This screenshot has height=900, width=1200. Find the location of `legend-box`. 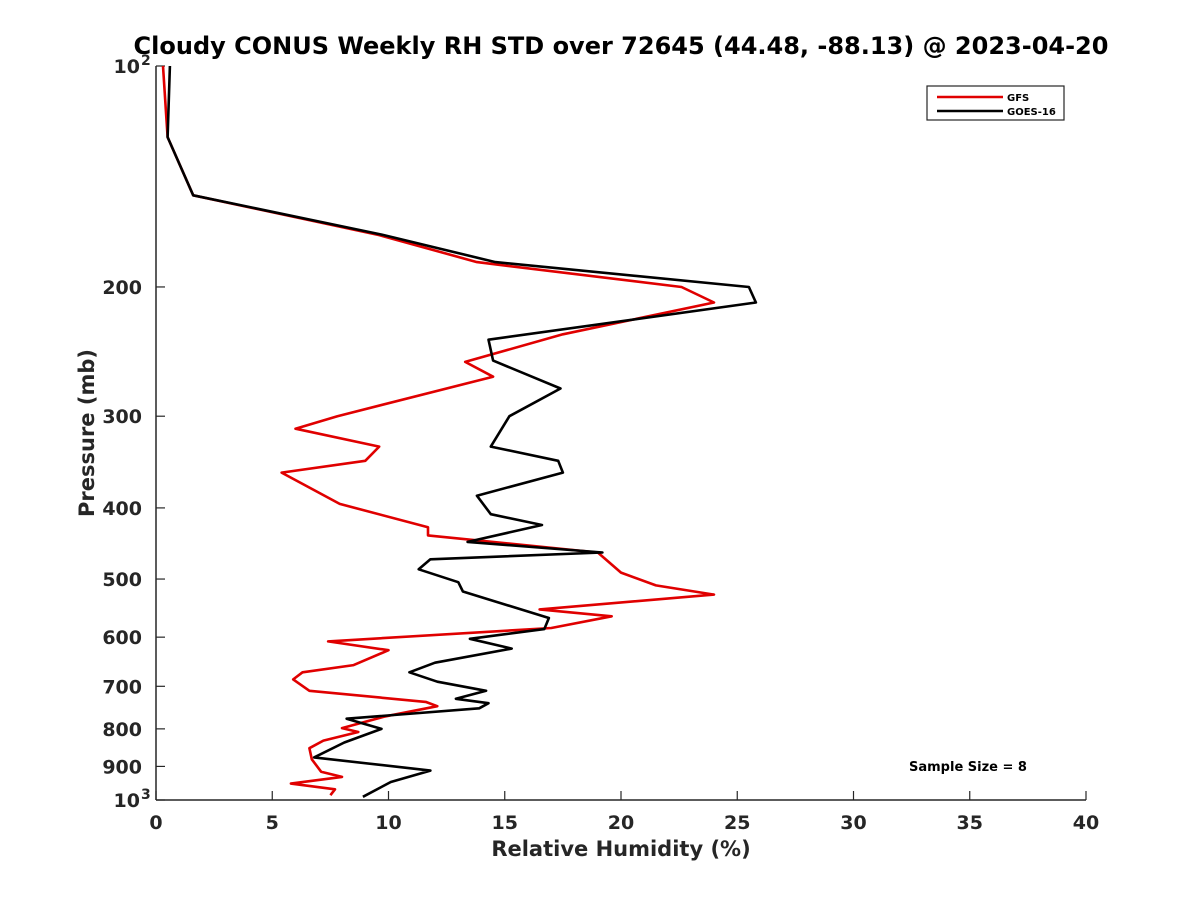

legend-box is located at coordinates (995, 103).